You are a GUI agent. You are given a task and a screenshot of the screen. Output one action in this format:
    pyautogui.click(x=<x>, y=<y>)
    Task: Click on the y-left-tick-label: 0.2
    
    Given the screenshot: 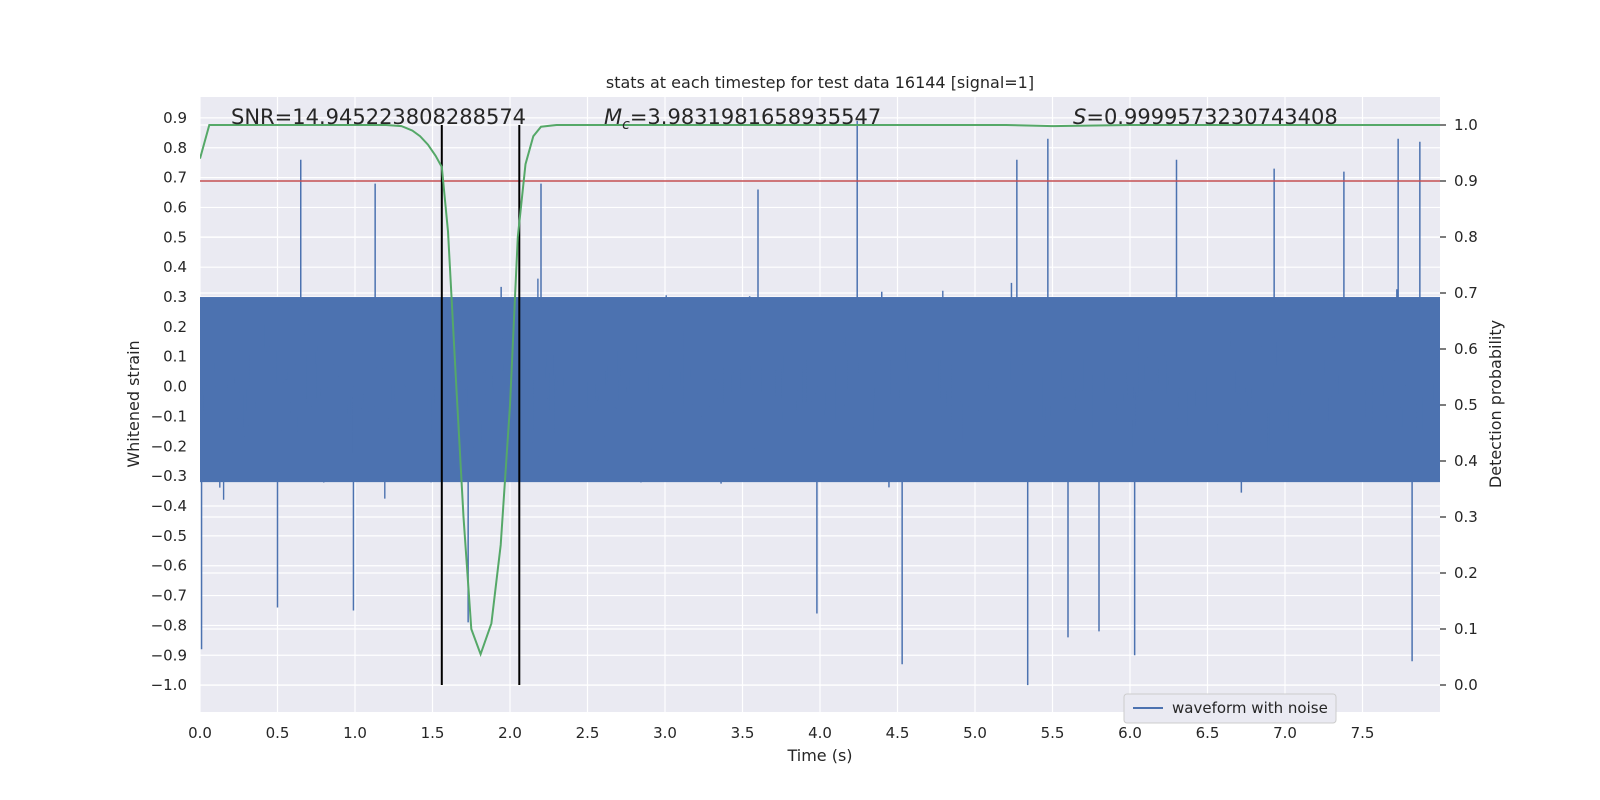 What is the action you would take?
    pyautogui.click(x=175, y=327)
    